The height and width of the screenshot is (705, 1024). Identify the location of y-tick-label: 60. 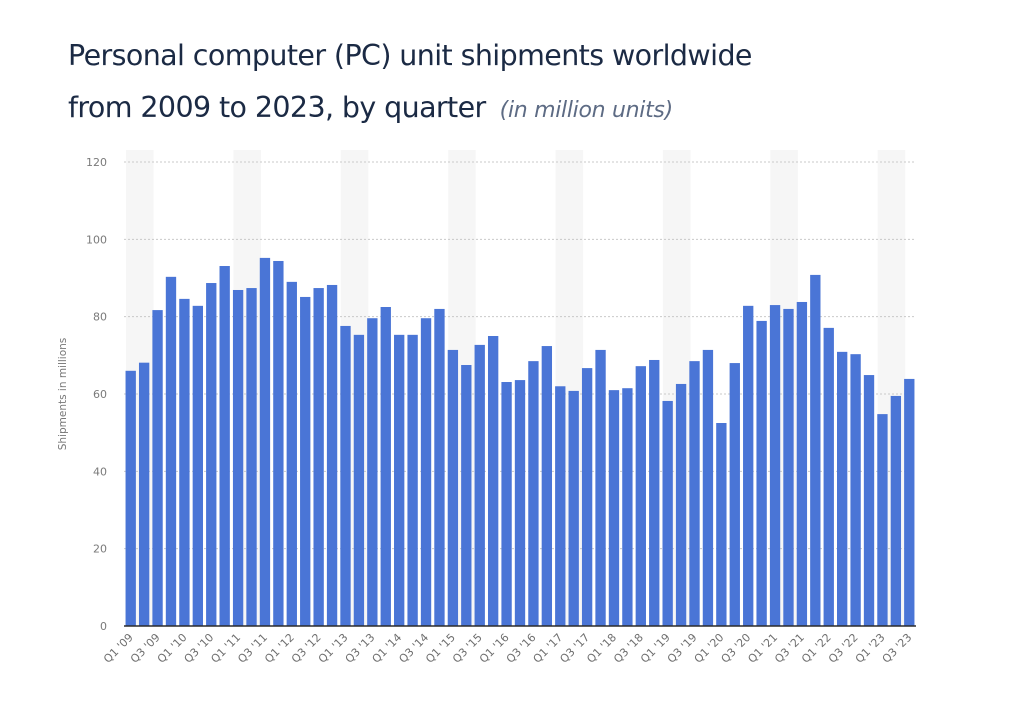
(100, 394).